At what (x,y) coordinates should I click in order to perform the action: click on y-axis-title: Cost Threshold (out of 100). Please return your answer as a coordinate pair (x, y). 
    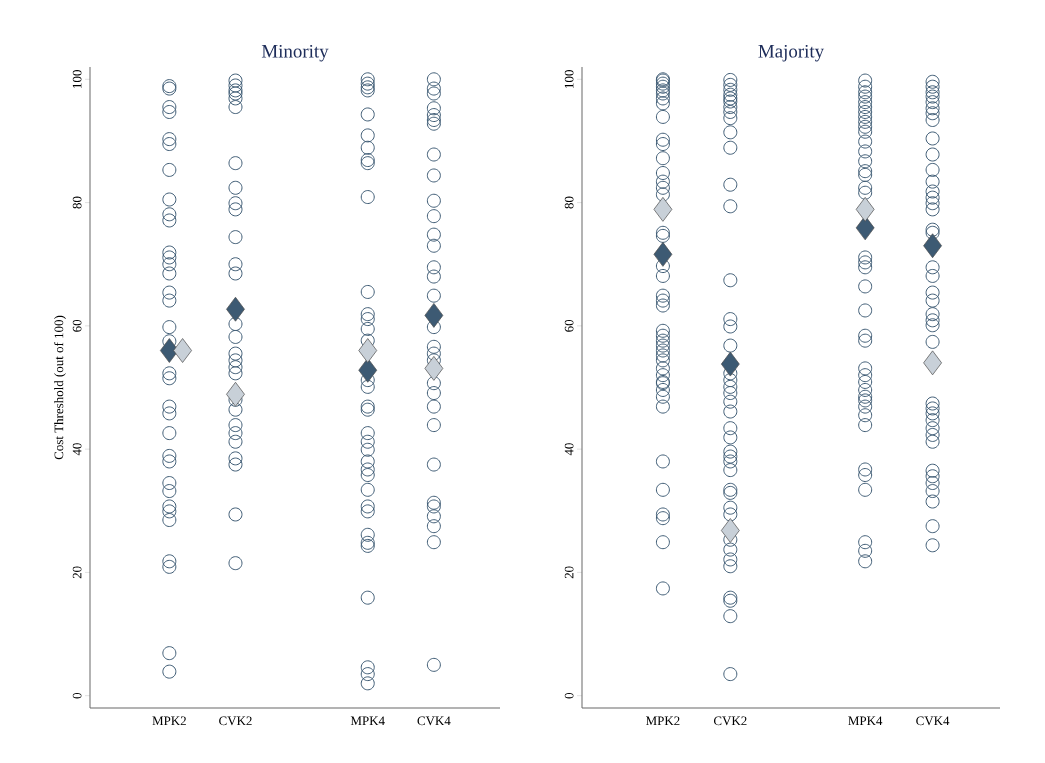
    Looking at the image, I should click on (60, 387).